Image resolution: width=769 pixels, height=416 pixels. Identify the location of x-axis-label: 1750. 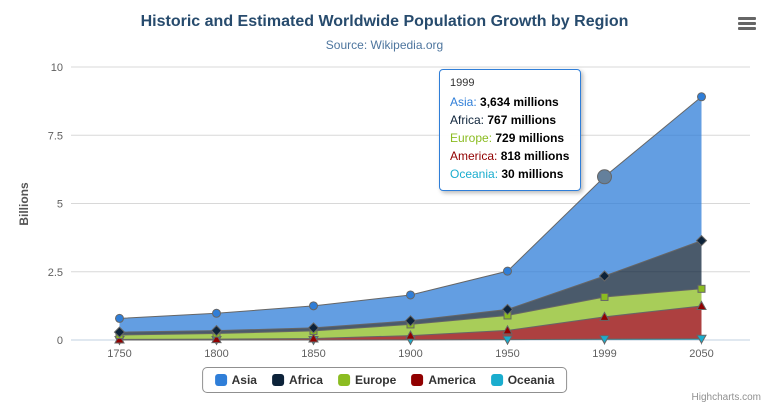
(119, 354).